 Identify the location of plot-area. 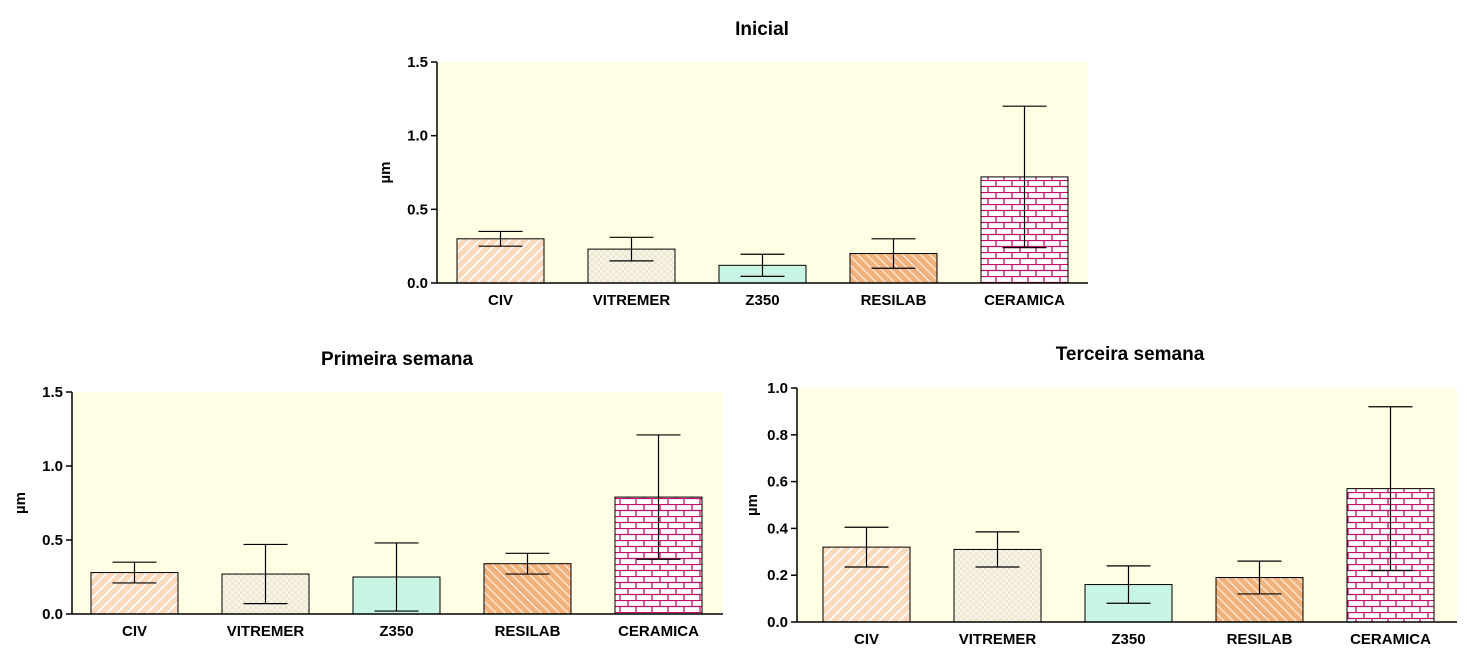
(762, 172).